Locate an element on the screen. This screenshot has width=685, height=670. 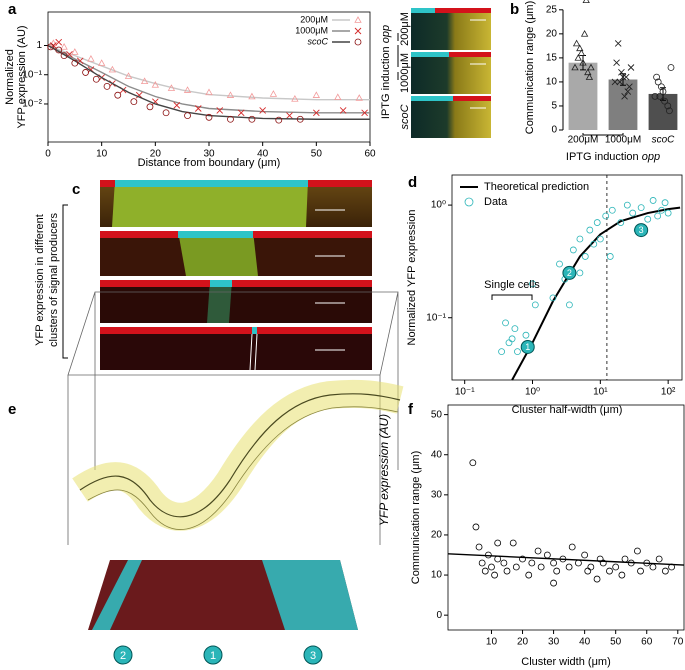
x-axis-label: Cluster half-width (μm) is located at coordinates (567, 410).